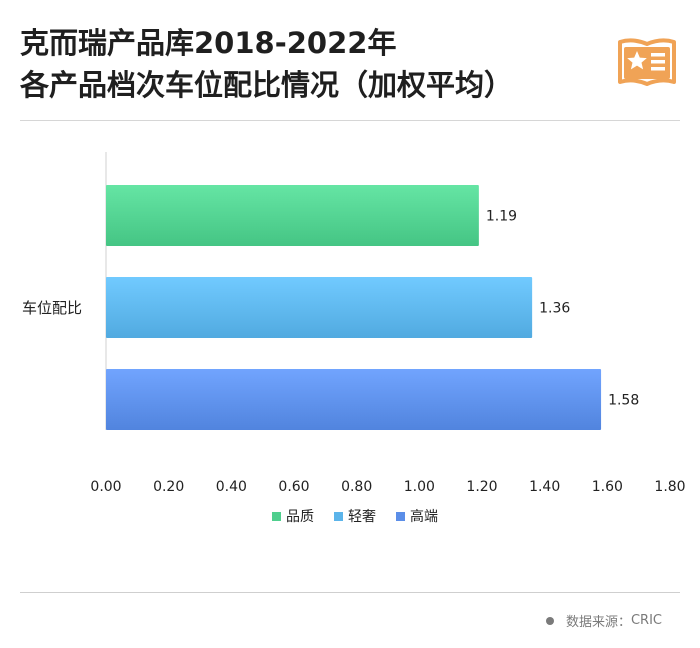 The width and height of the screenshot is (700, 648). Describe the element at coordinates (623, 401) in the screenshot. I see `data-label-高端: 1.58` at that location.